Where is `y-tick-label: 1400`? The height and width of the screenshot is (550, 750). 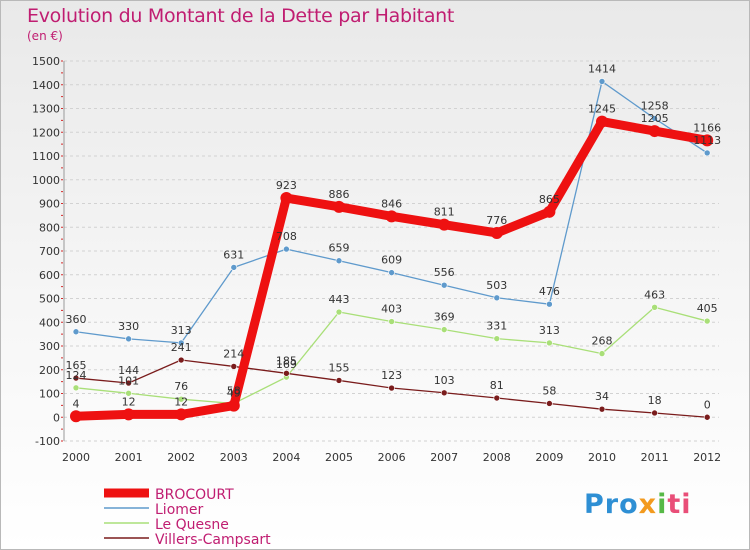 y-tick-label: 1400 is located at coordinates (46, 85).